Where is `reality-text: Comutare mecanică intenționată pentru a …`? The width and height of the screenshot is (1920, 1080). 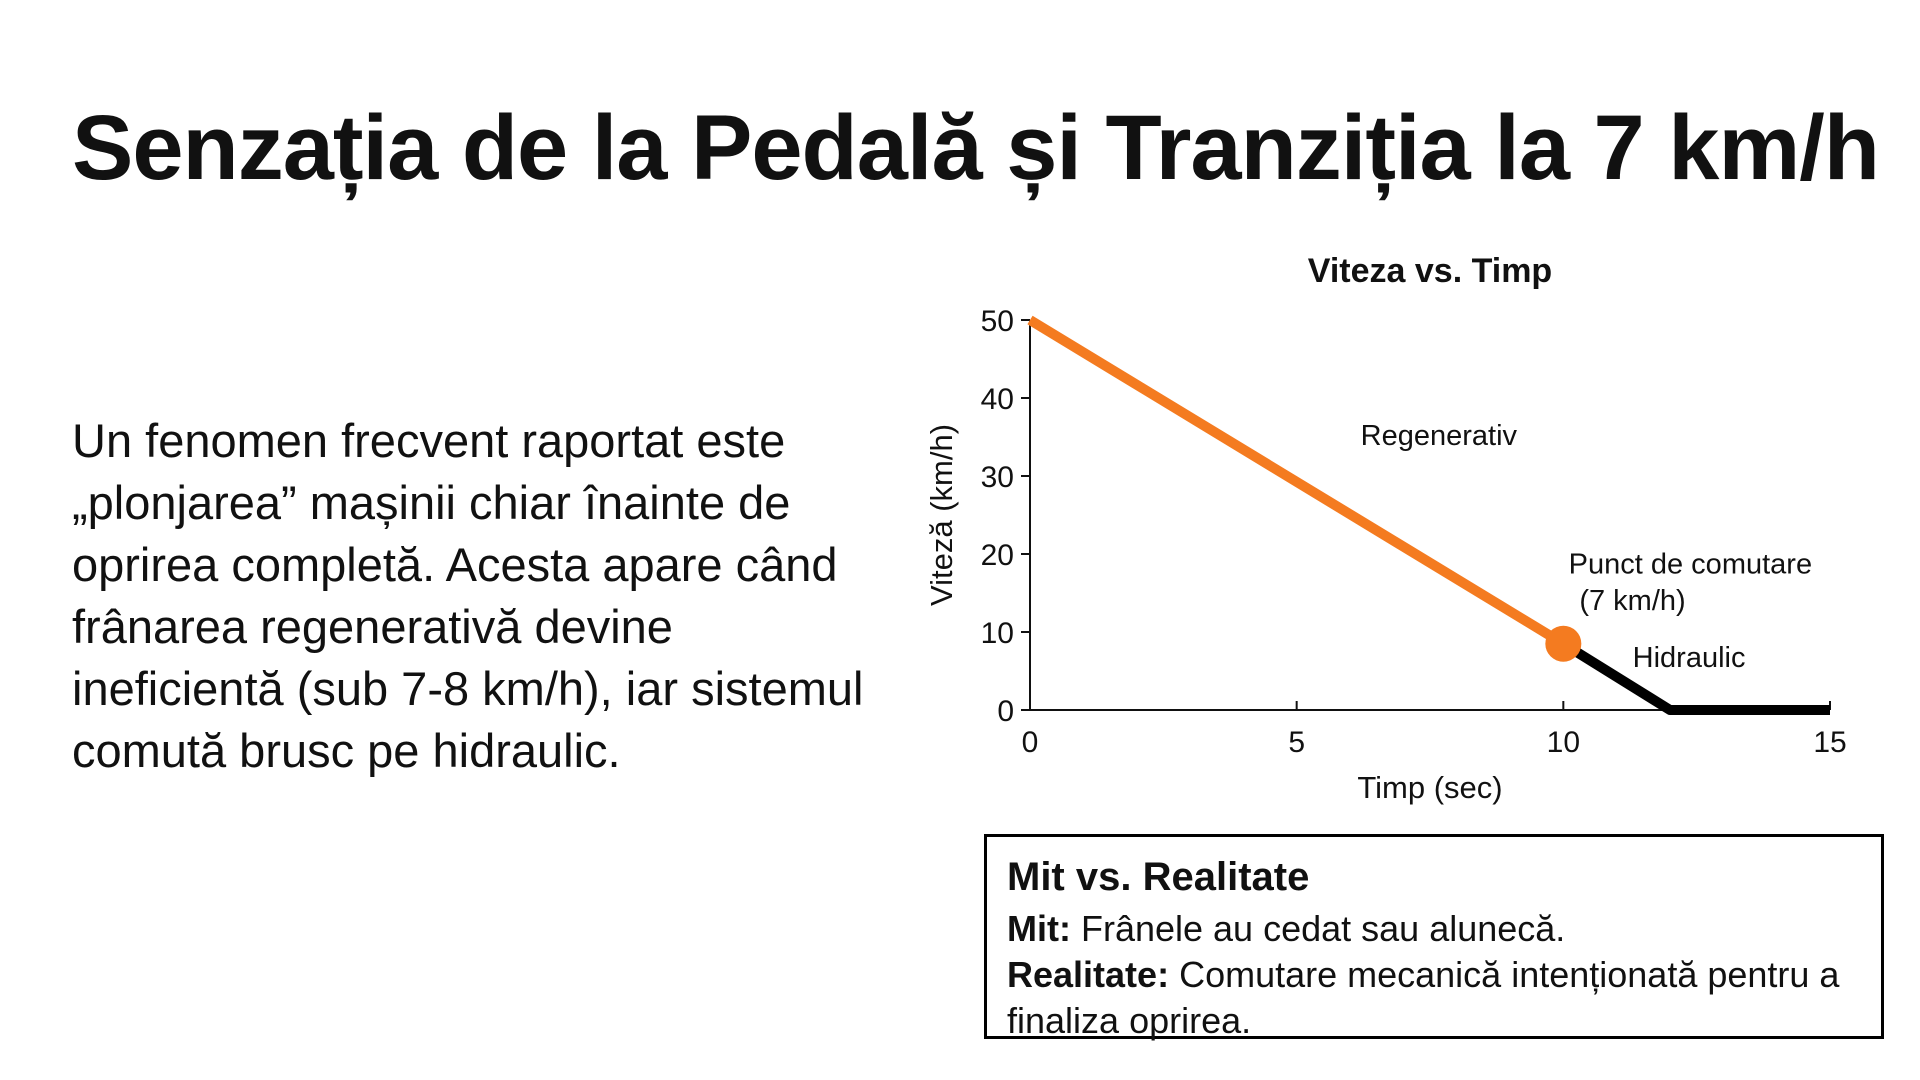
reality-text: Comutare mecanică intenționată pentru a … is located at coordinates (1423, 997).